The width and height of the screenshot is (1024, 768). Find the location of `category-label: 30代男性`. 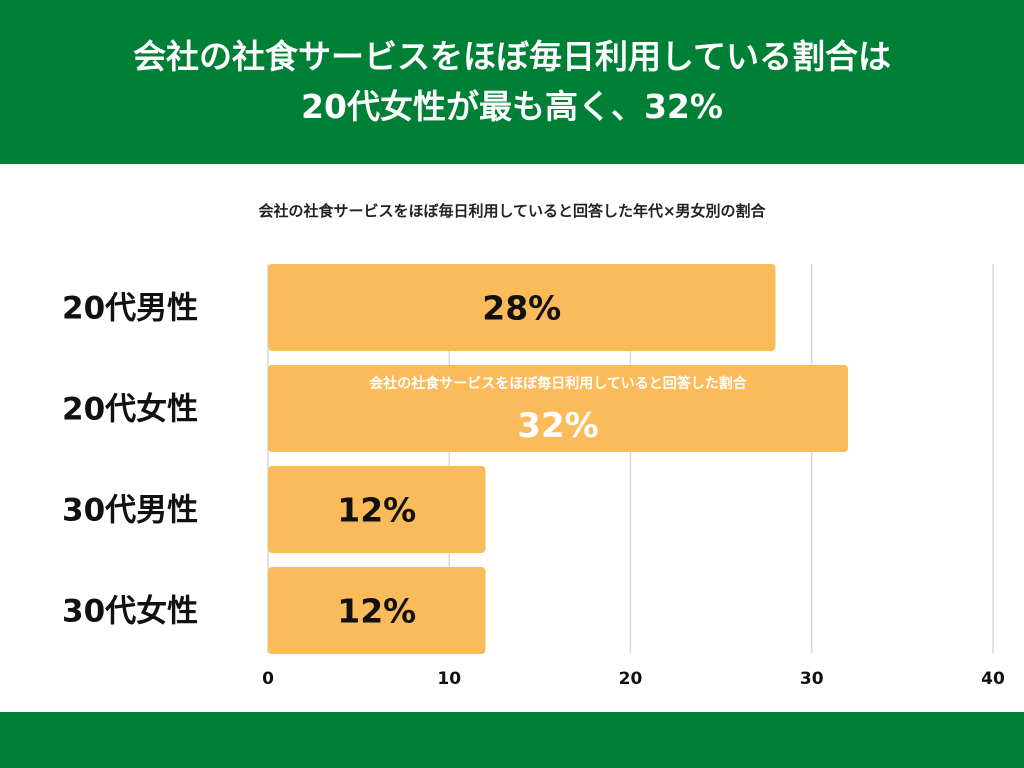

category-label: 30代男性 is located at coordinates (130, 511).